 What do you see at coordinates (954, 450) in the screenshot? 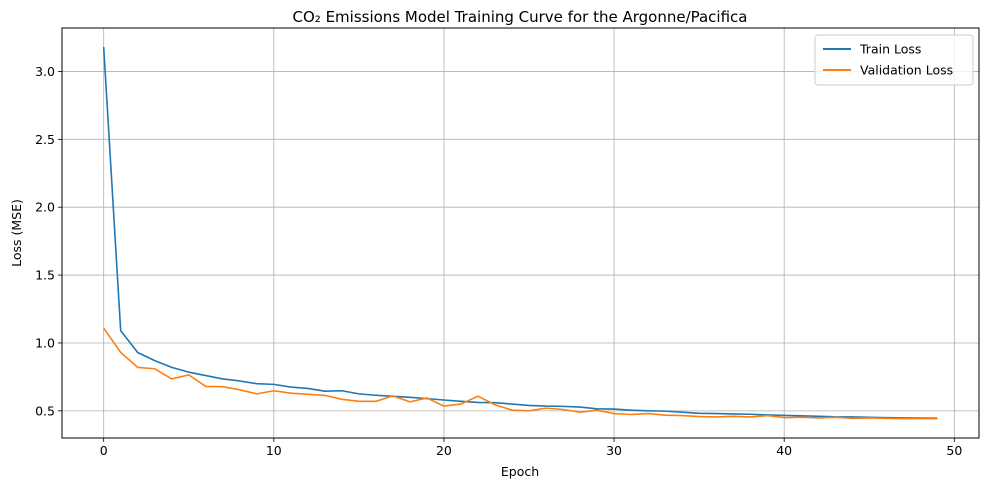
I see `x-tick-label: 50` at bounding box center [954, 450].